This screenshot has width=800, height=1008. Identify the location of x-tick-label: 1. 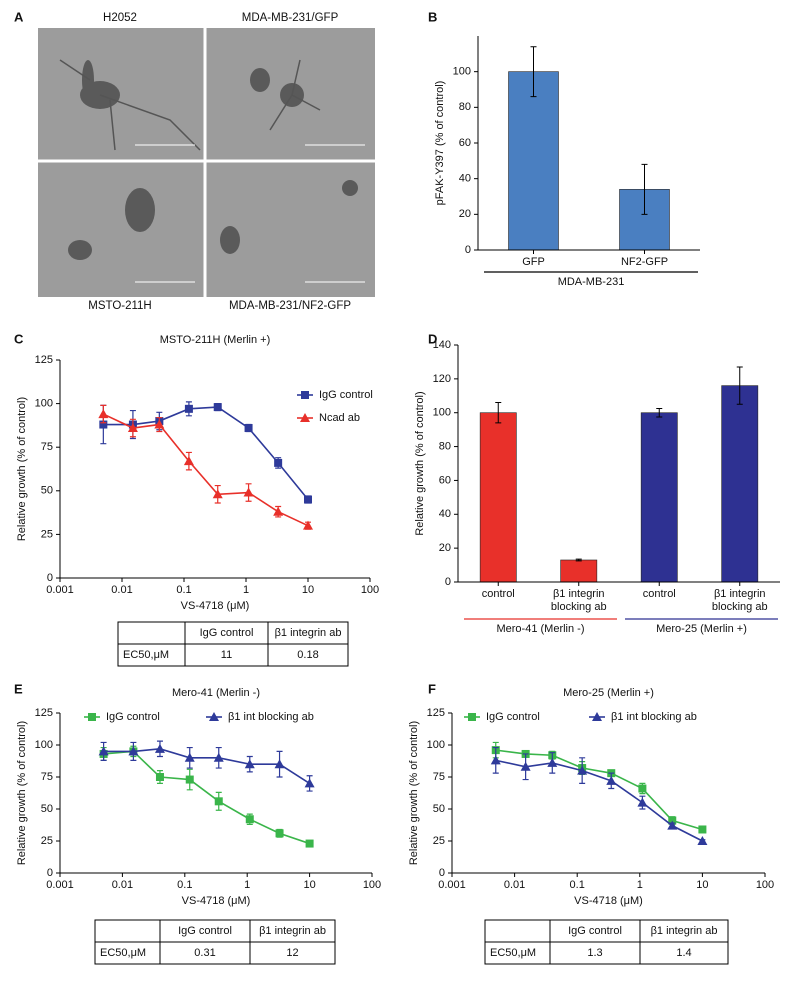
(246, 590).